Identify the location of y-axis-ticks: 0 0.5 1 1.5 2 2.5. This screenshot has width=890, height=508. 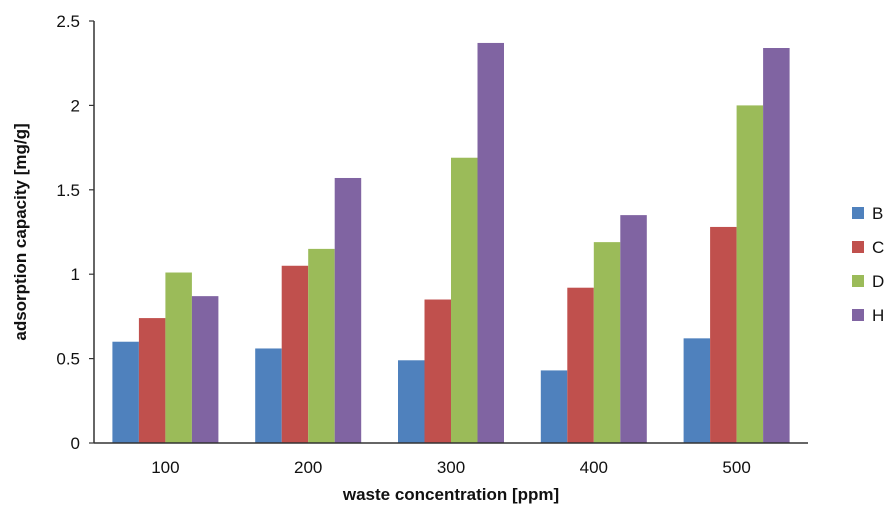
(75, 232).